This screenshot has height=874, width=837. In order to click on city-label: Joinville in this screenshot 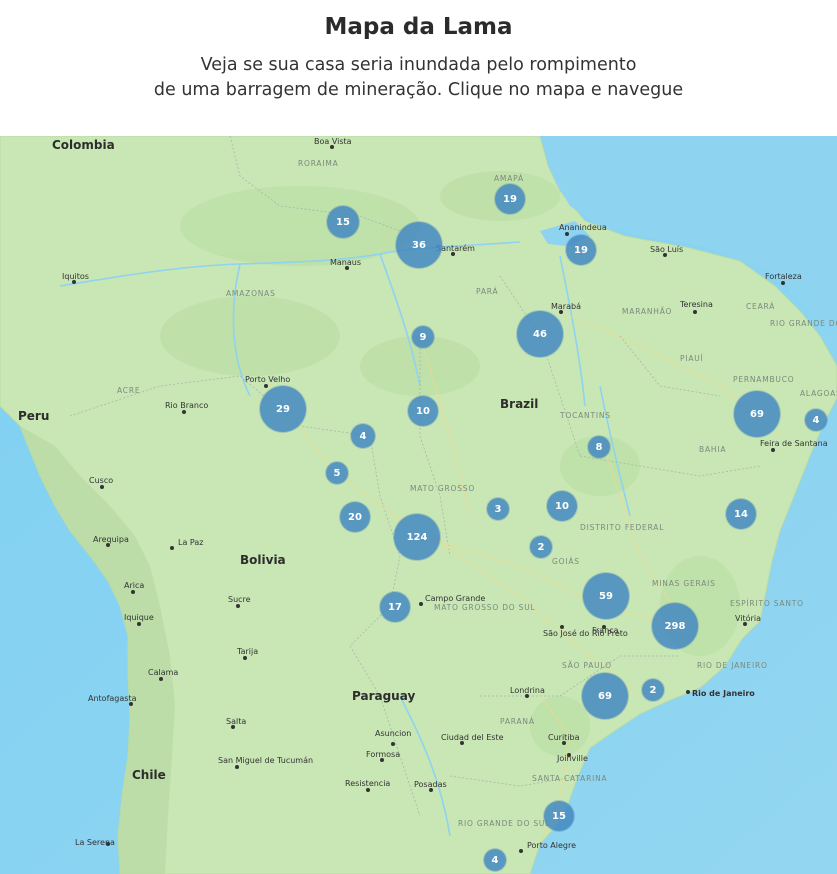, I will do `click(572, 758)`.